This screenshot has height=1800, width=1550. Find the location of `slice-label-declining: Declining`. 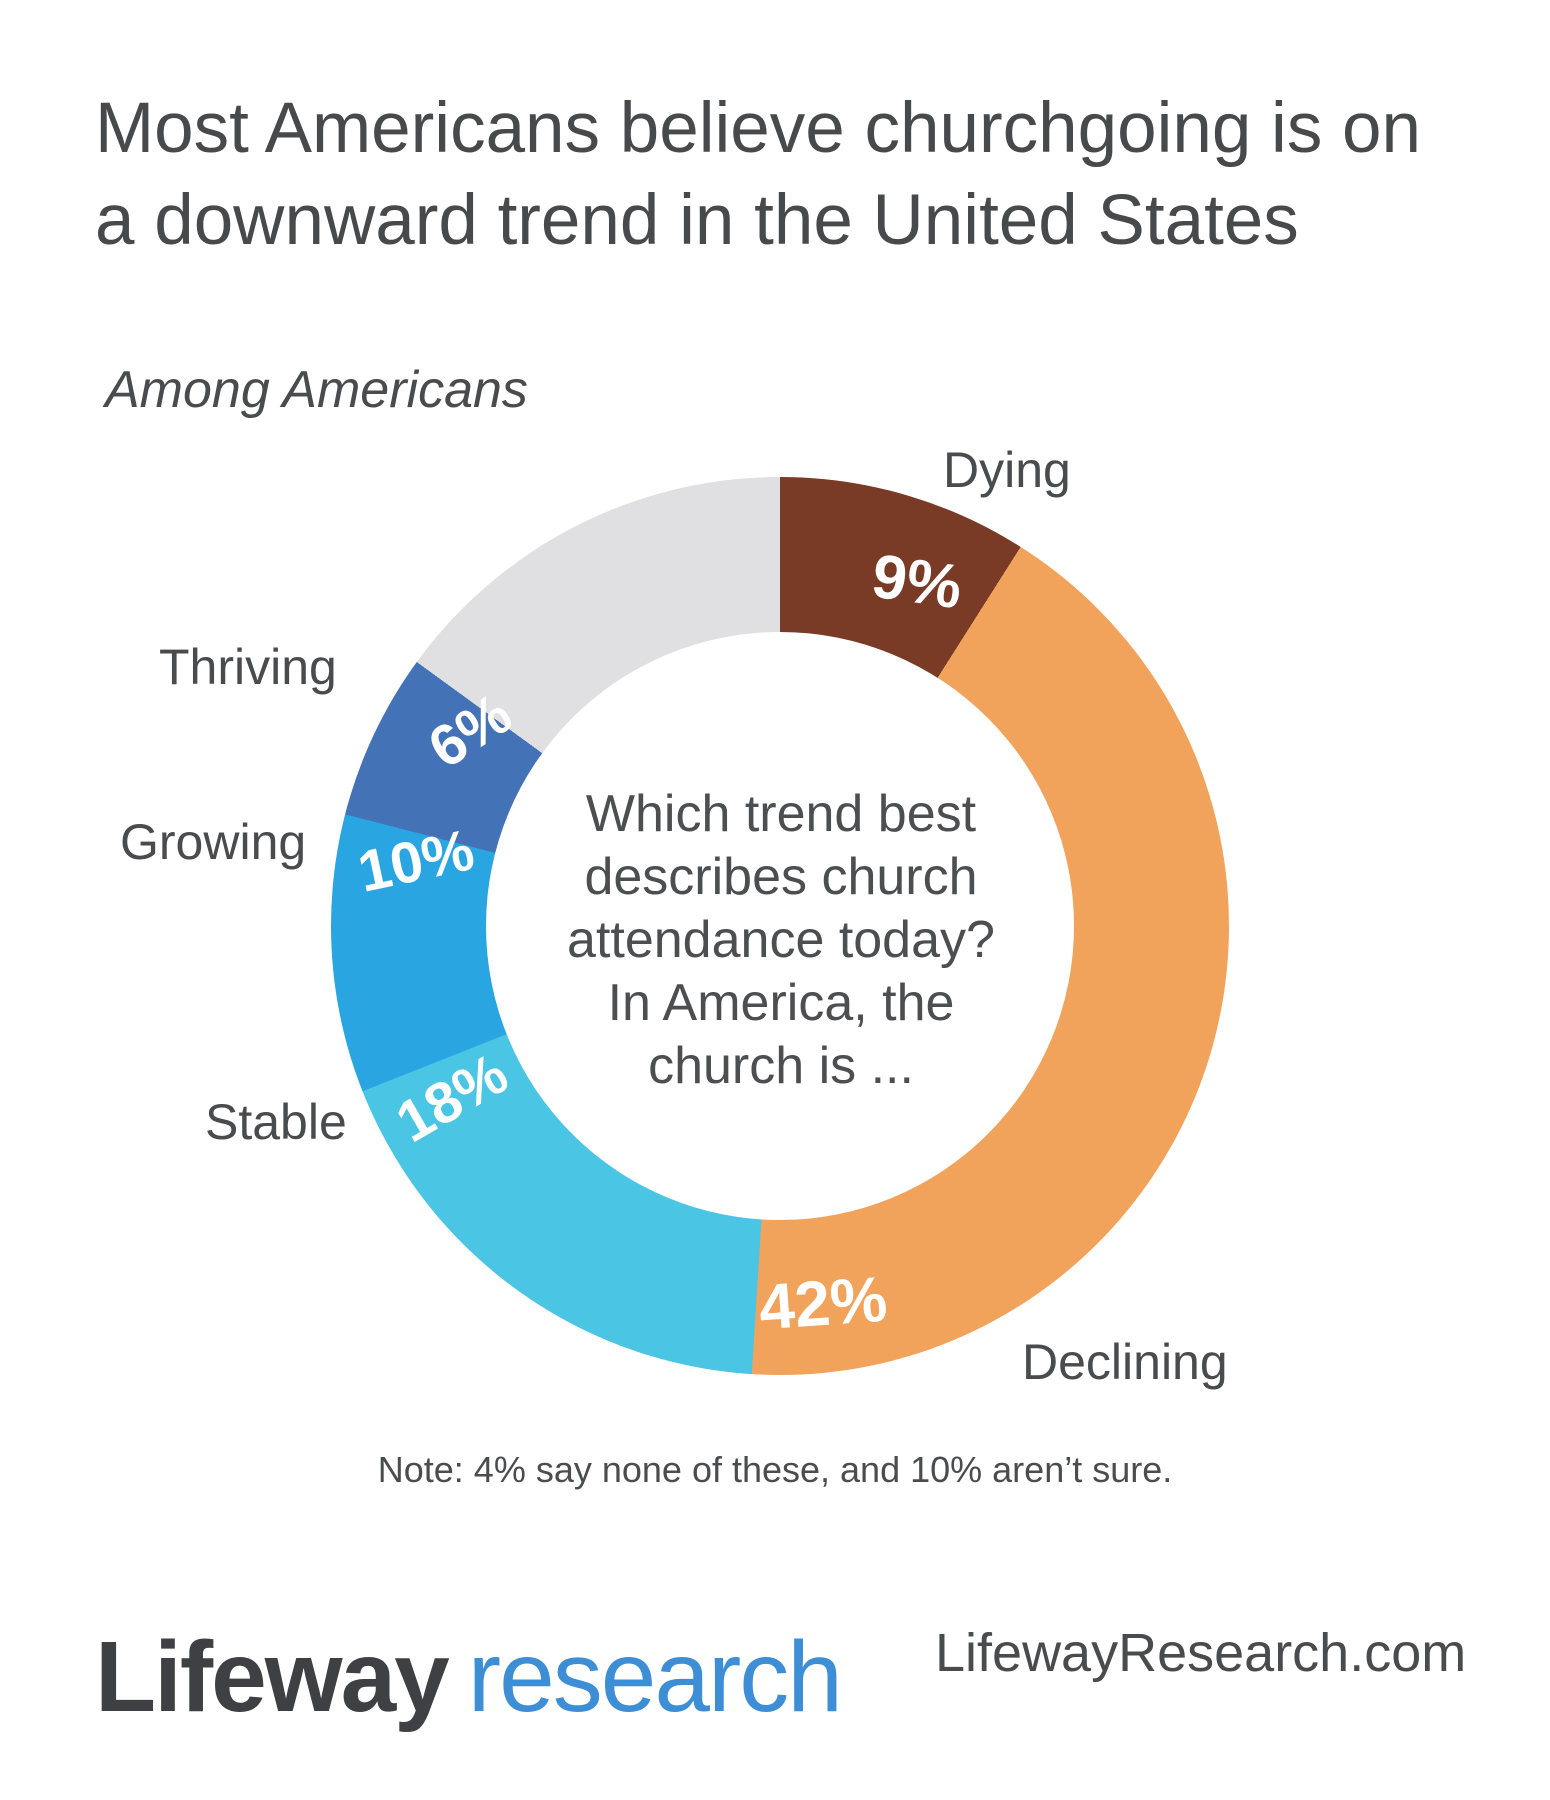

slice-label-declining: Declining is located at coordinates (1125, 1362).